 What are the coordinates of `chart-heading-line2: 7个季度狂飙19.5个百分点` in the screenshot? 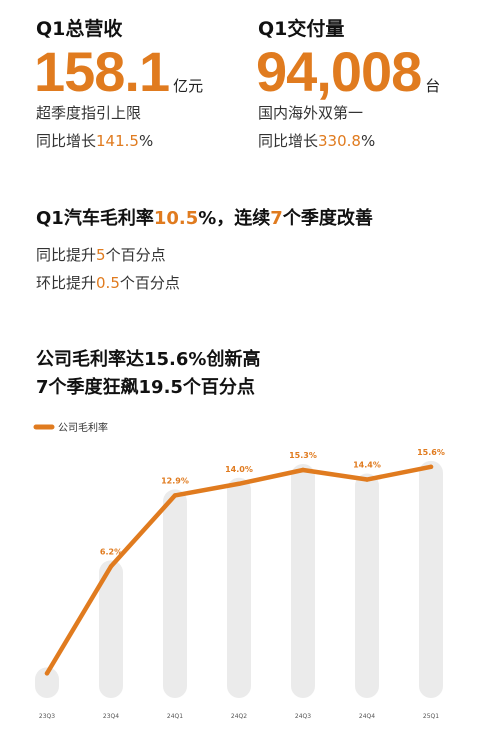 It's located at (145, 387).